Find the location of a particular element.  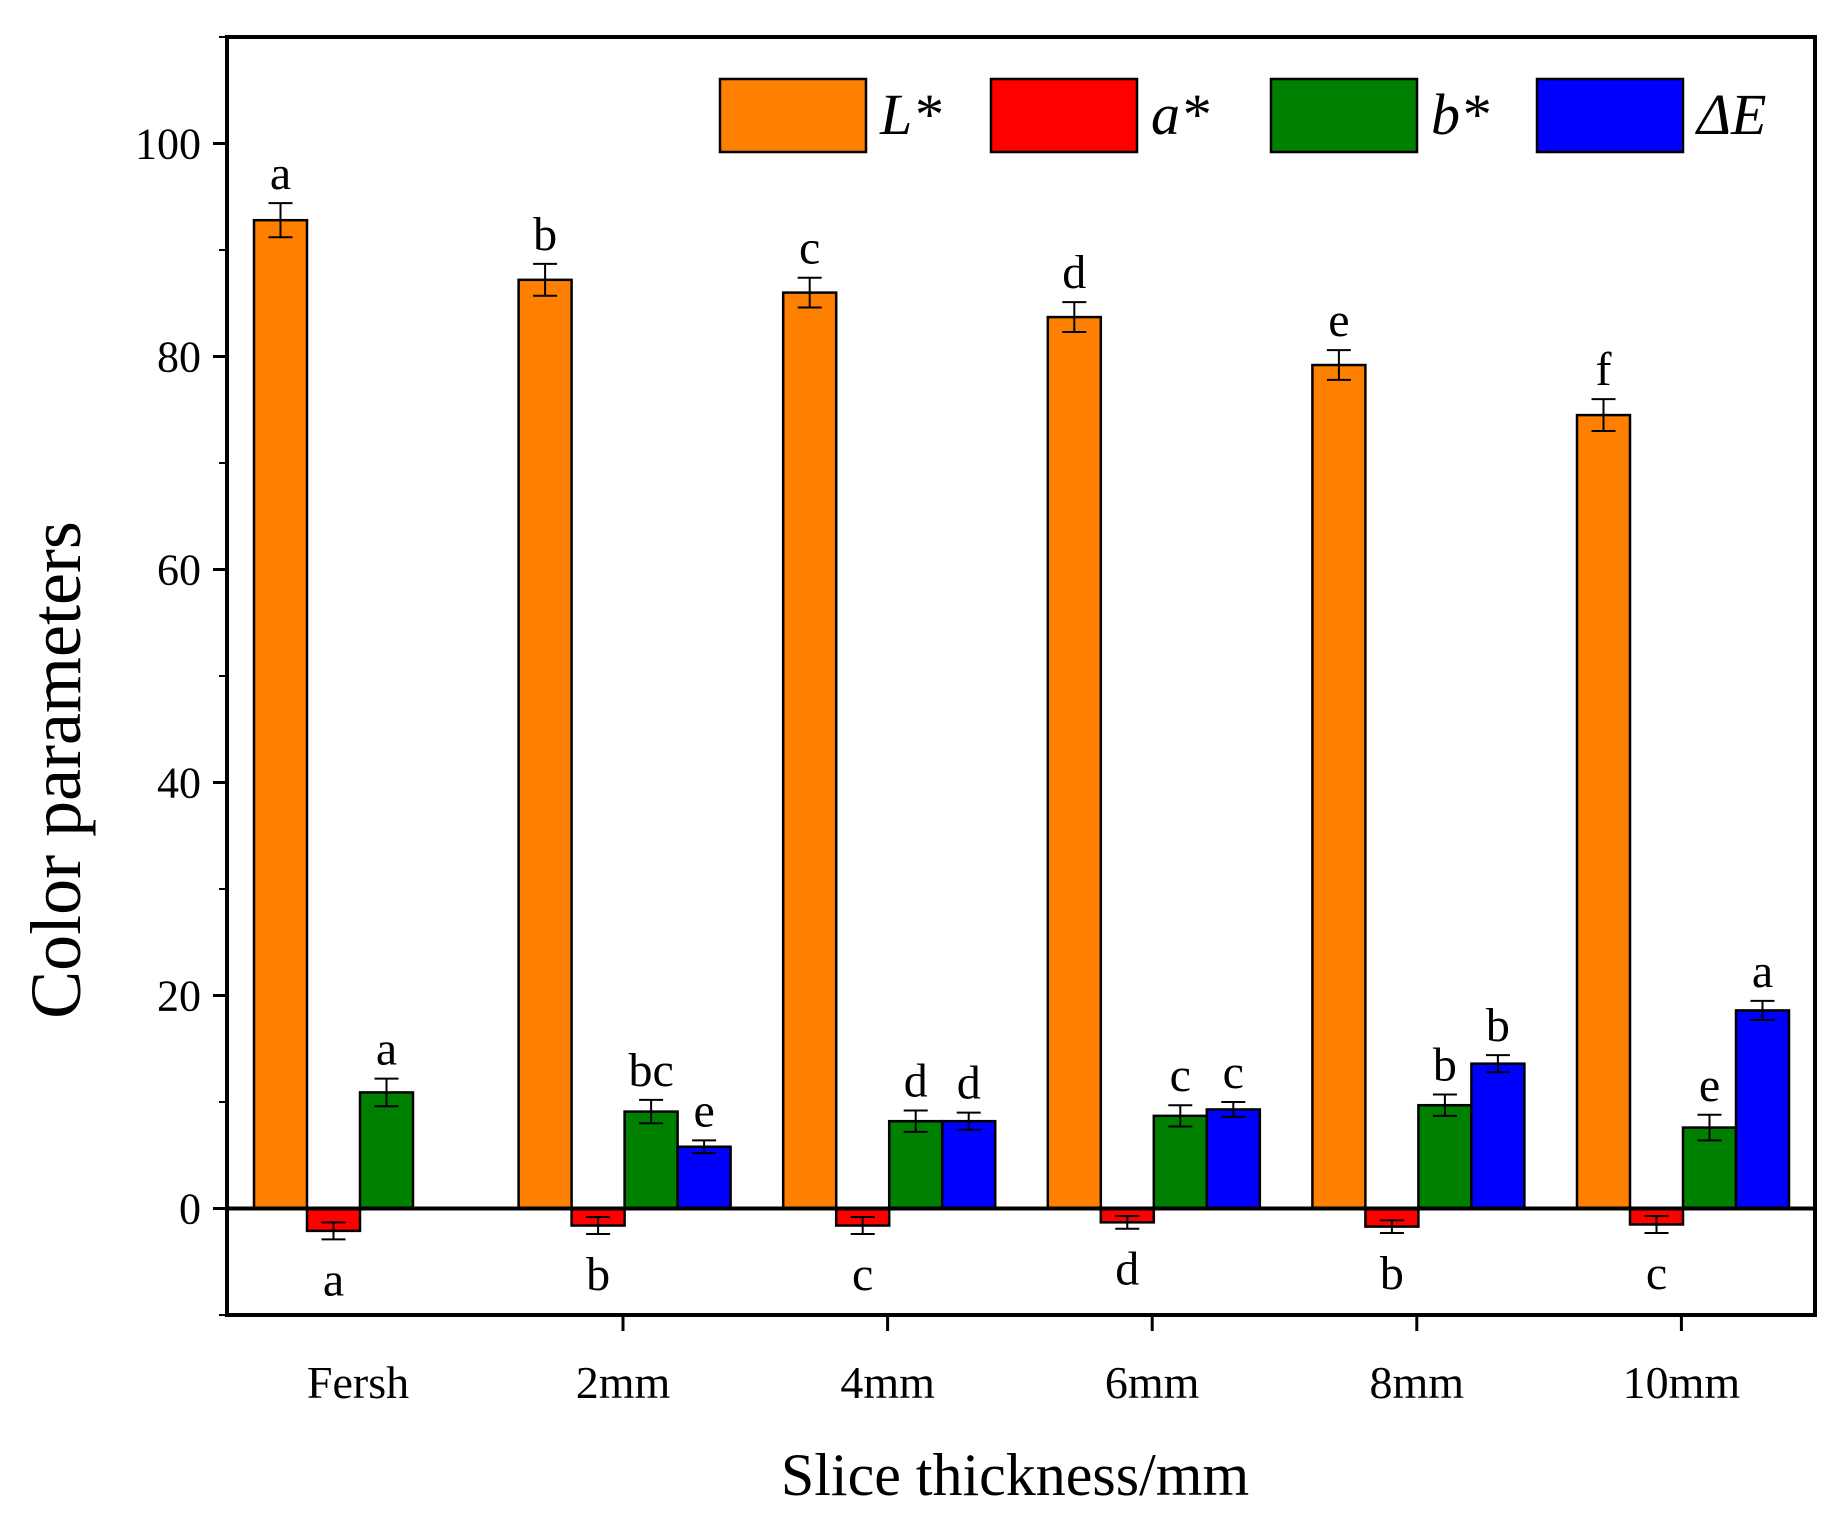

y-tick-label-100: 100 is located at coordinates (168, 144).